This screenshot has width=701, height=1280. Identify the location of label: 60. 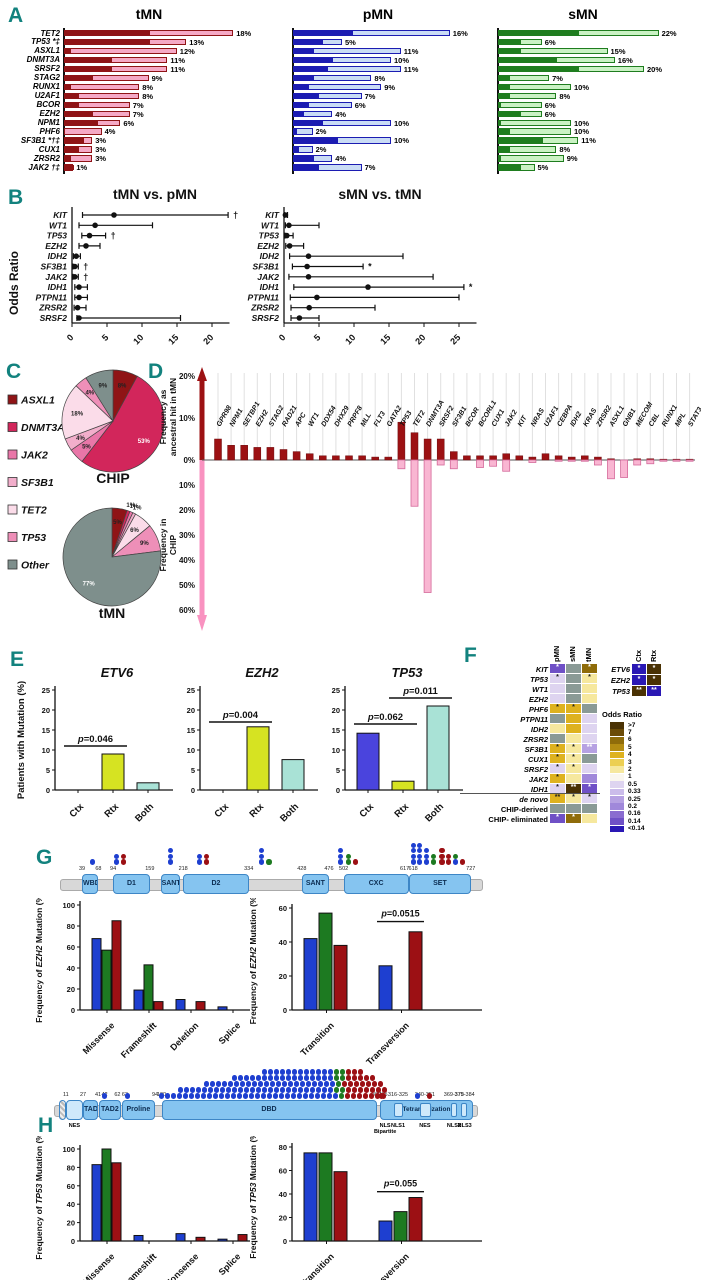
(283, 1171).